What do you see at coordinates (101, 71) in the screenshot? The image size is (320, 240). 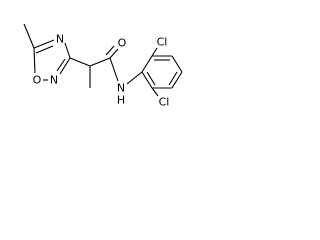 I see `atom-labels: N O N O N H Cl Cl` at bounding box center [101, 71].